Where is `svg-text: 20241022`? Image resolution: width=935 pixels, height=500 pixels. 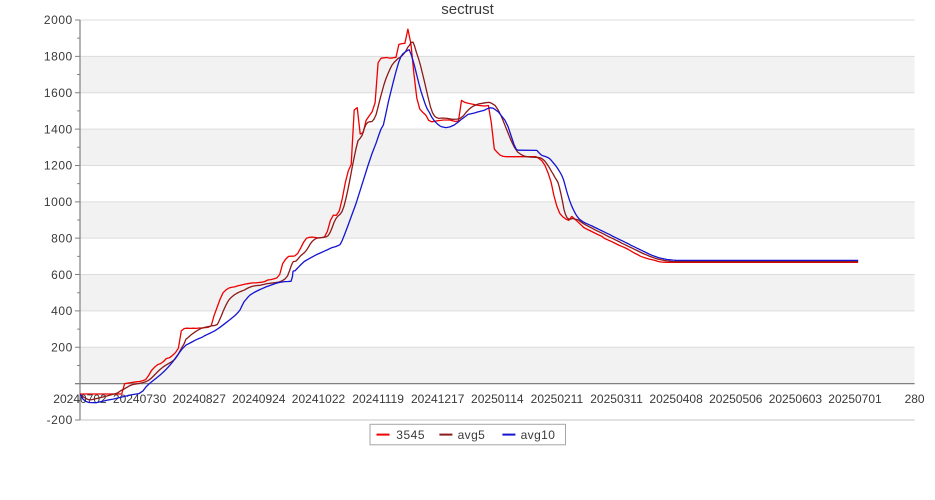 svg-text: 20241022 is located at coordinates (319, 399).